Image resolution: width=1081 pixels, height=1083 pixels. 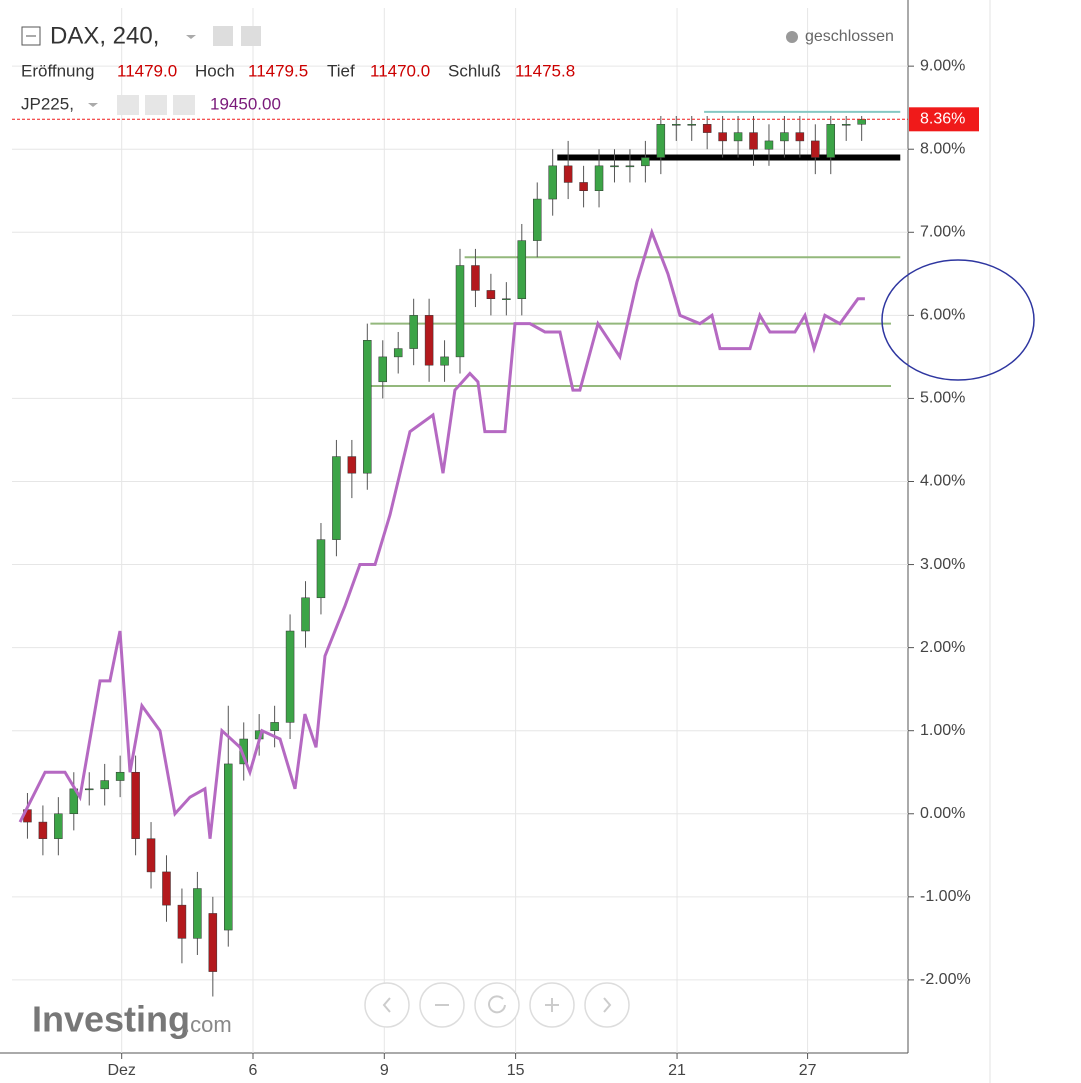 I want to click on scroll-left, so click(x=387, y=1005).